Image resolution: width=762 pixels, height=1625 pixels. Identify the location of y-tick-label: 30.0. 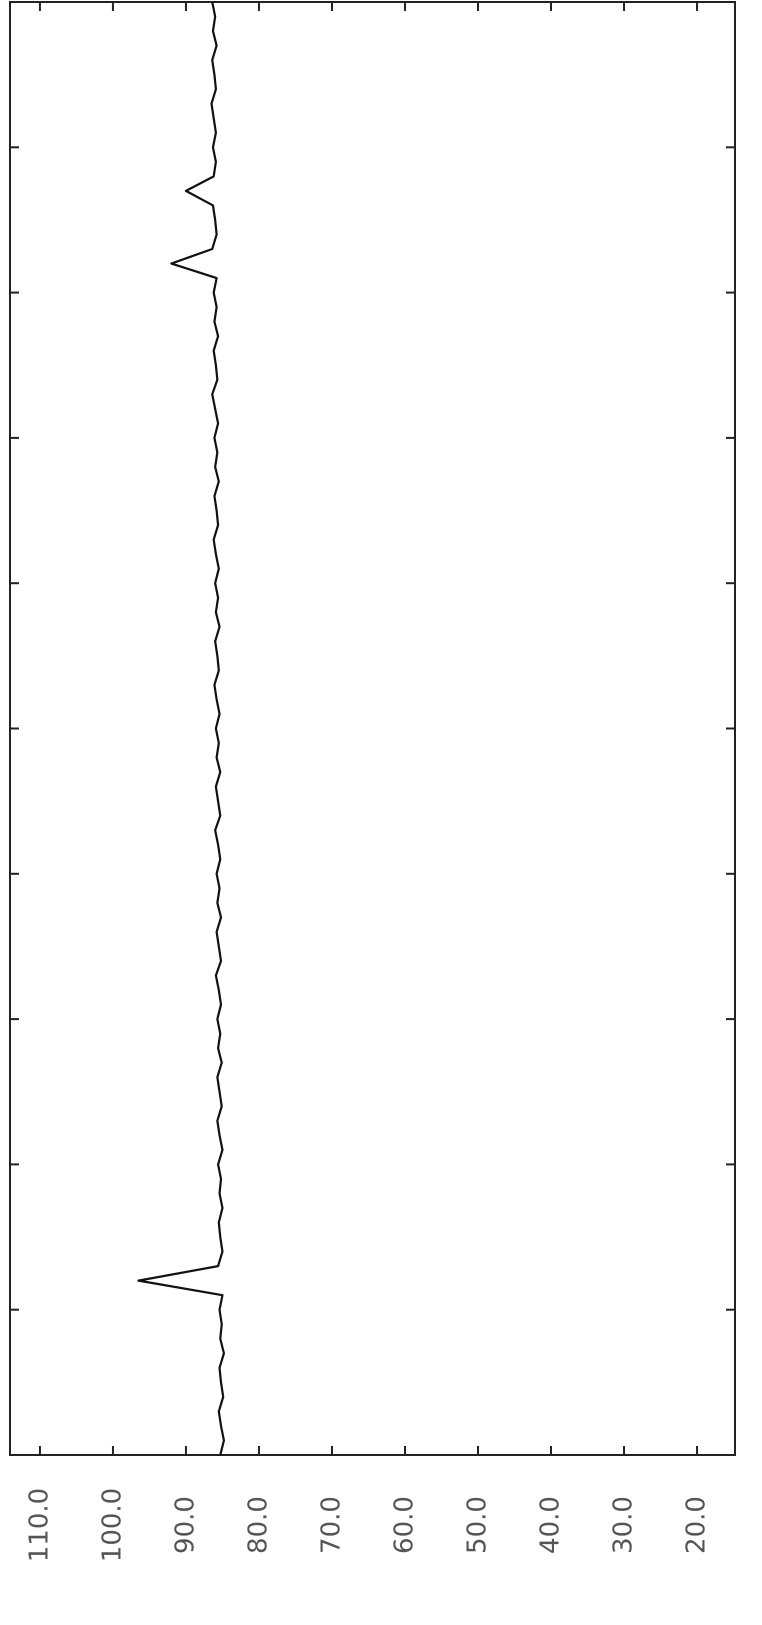
(624, 1525).